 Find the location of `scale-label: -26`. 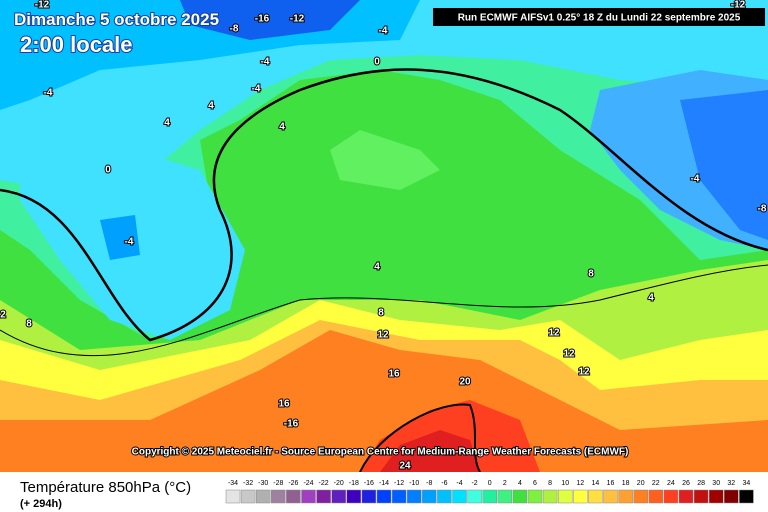

scale-label: -26 is located at coordinates (293, 483).